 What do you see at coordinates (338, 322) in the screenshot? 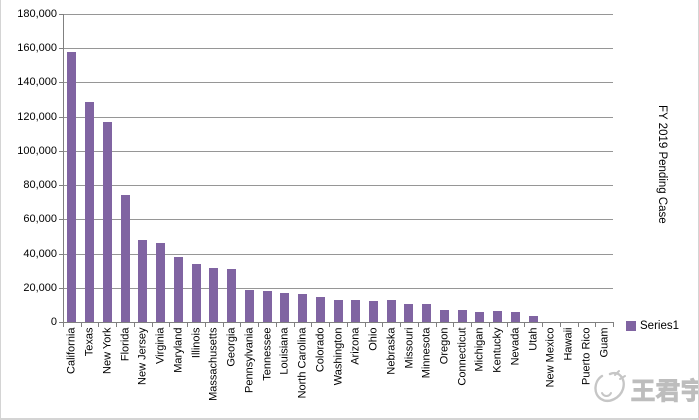
I see `x-axis-line` at bounding box center [338, 322].